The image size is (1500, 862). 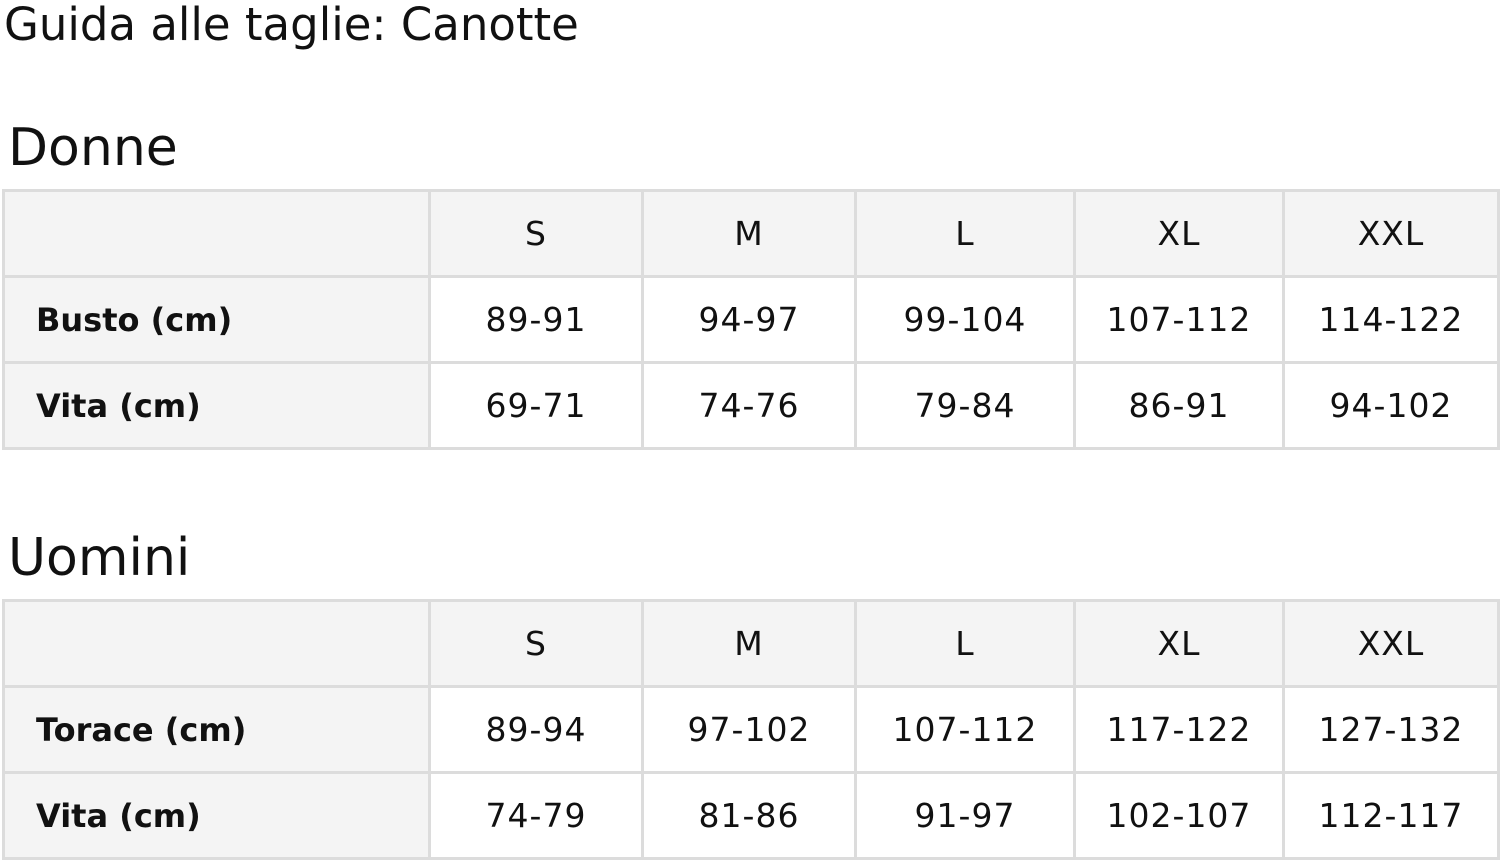 I want to click on measurement-cell: 102-107, so click(x=1179, y=815).